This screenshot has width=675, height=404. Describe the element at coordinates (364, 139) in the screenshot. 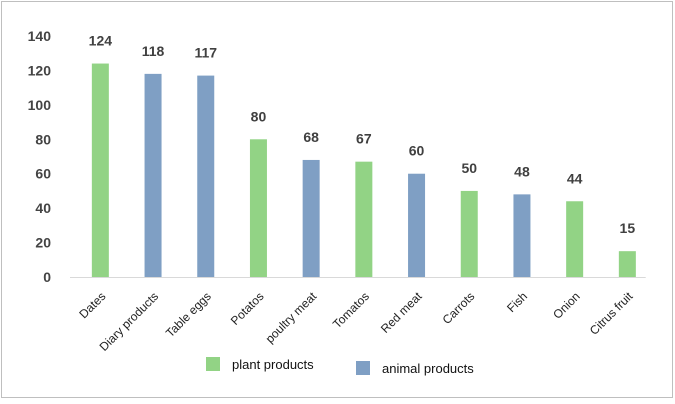

I see `data-label: 67` at that location.